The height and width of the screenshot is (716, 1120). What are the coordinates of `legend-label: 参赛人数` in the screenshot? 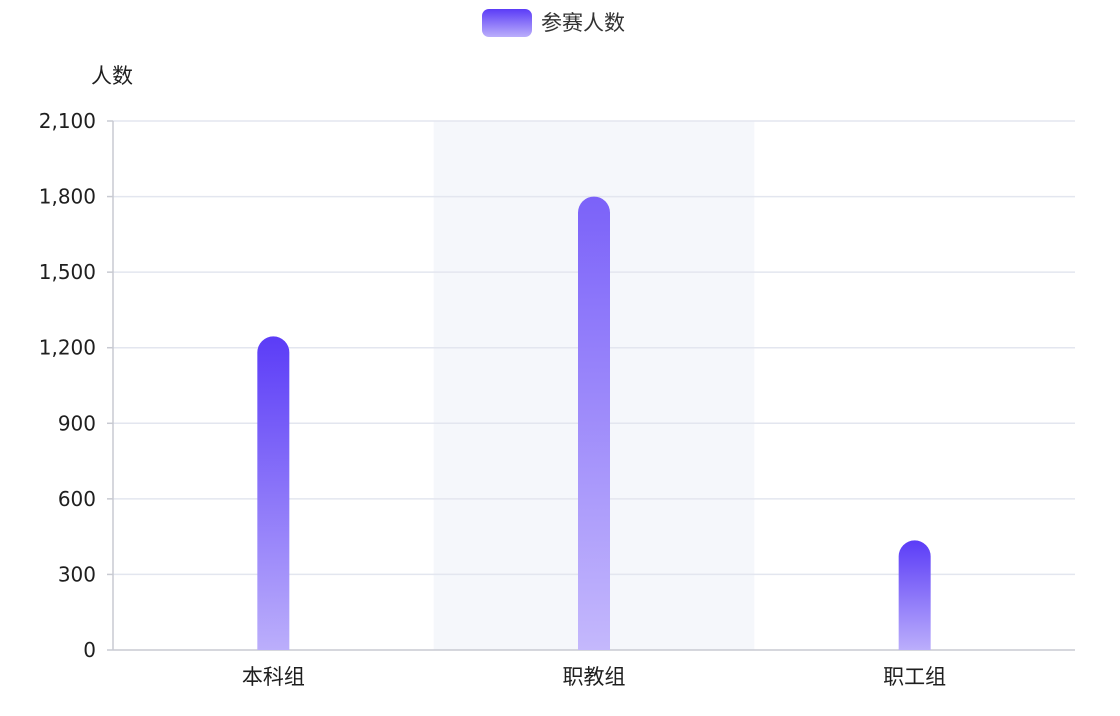 It's located at (583, 23).